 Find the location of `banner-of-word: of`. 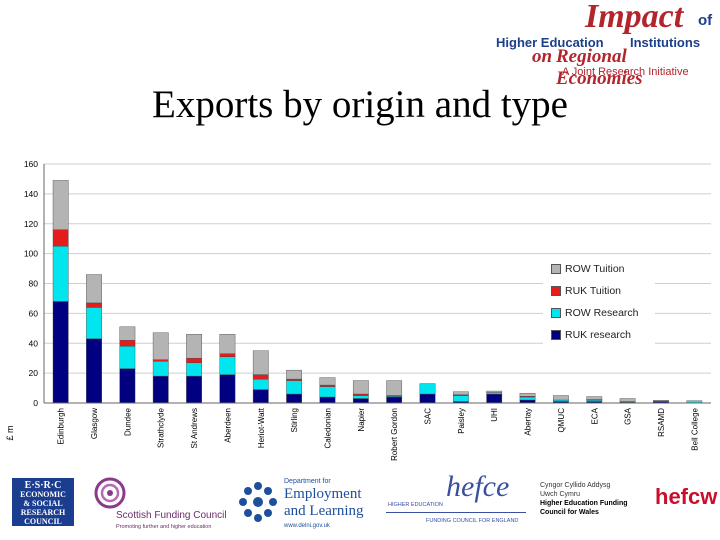

banner-of-word: of is located at coordinates (705, 20).